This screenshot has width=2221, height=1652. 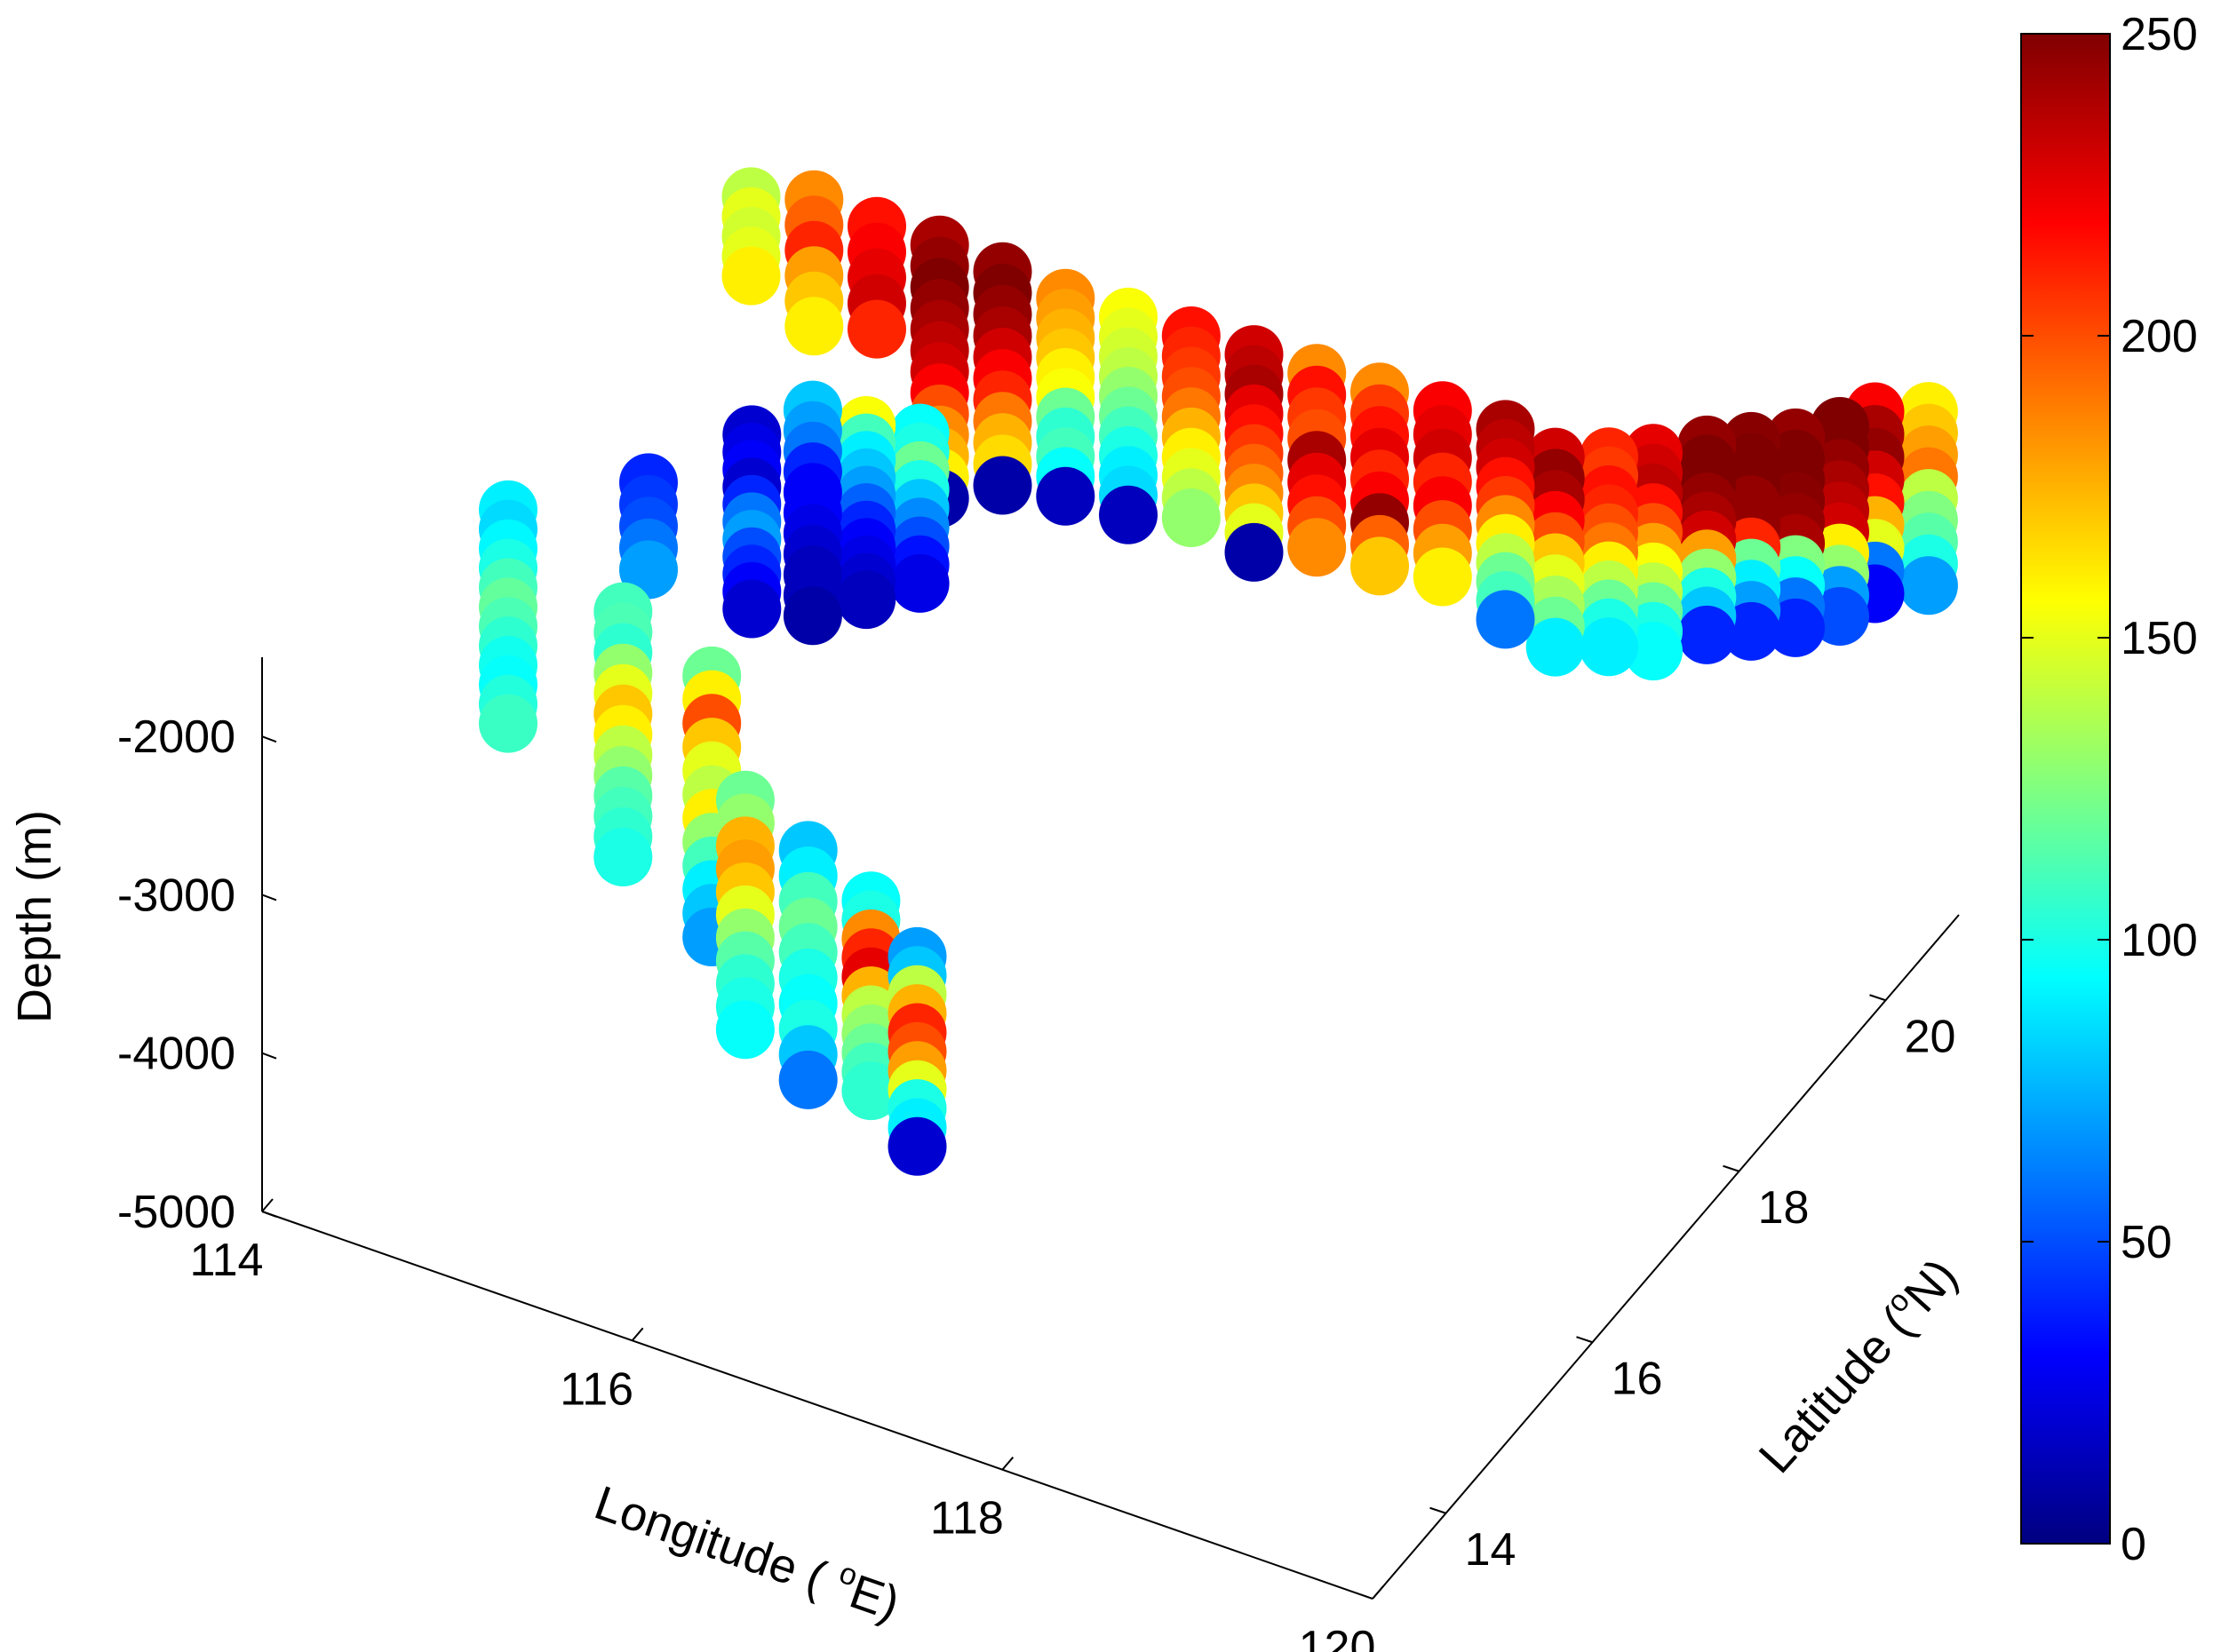 What do you see at coordinates (2159, 638) in the screenshot?
I see `colorbar-tick-label: 150` at bounding box center [2159, 638].